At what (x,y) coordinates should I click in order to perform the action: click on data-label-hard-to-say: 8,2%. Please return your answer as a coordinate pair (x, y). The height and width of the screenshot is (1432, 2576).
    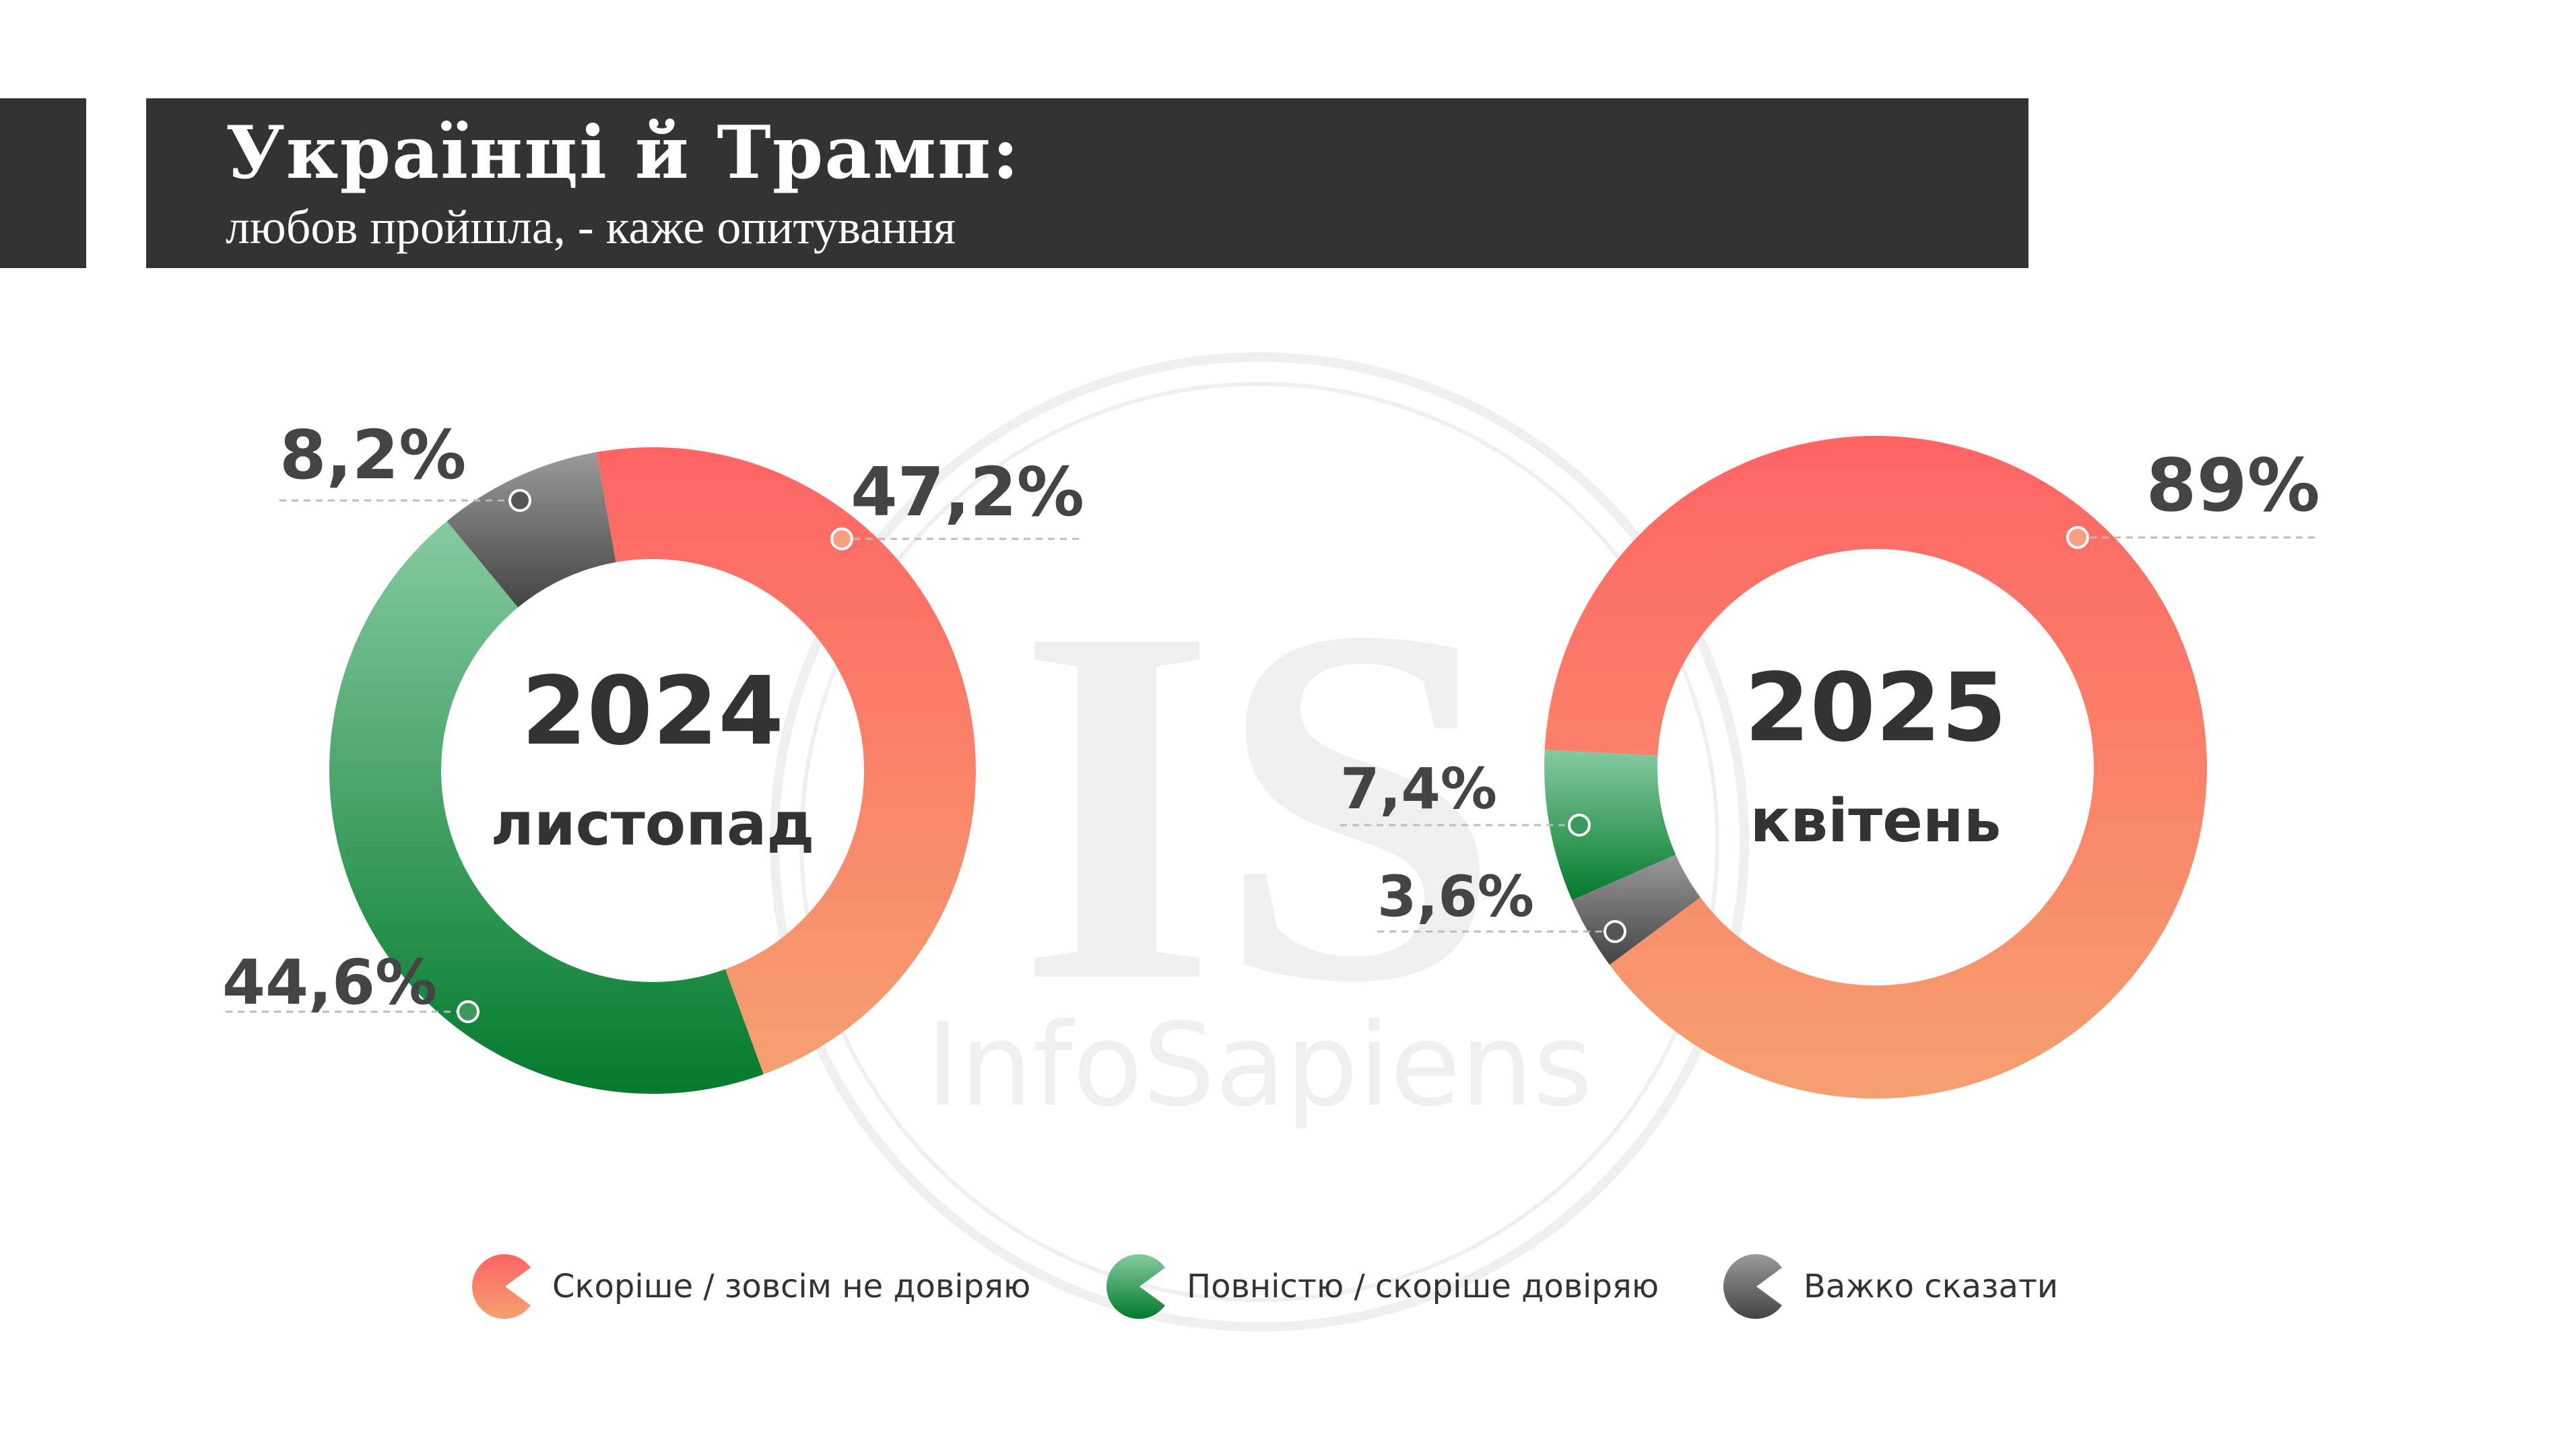
    Looking at the image, I should click on (372, 455).